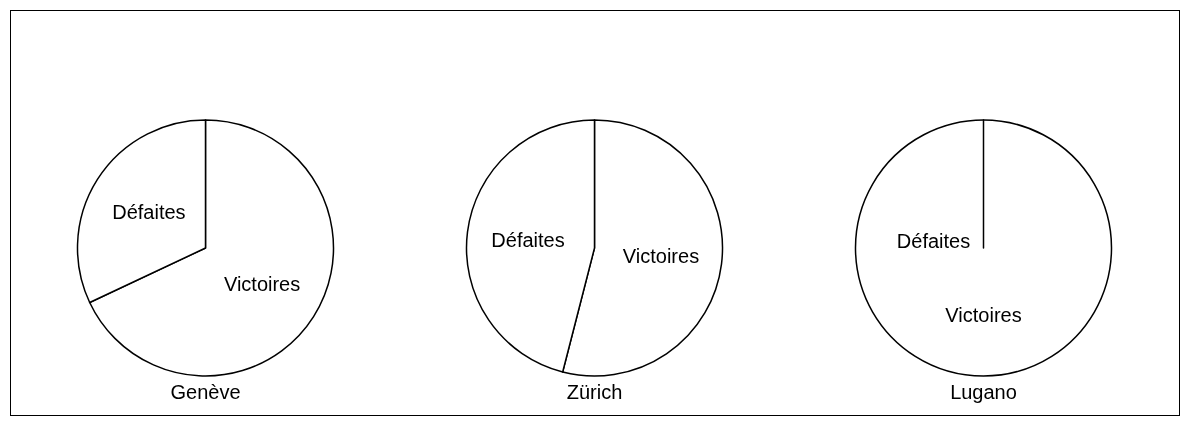 This screenshot has height=428, width=1189. I want to click on text: Lugano, so click(983, 392).